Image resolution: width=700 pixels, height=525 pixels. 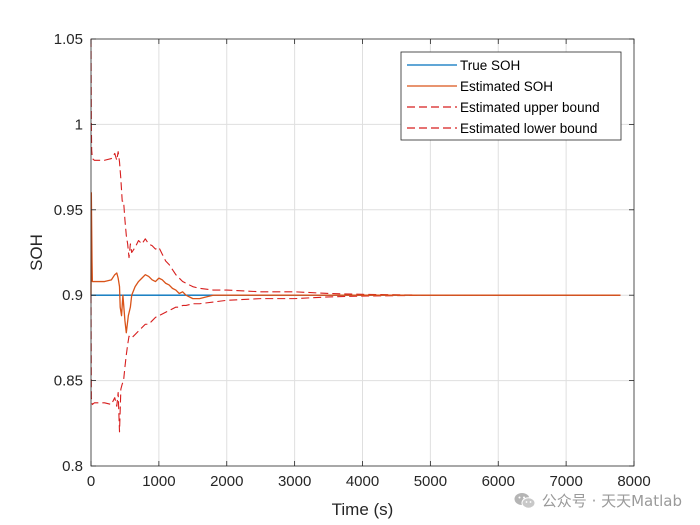 What do you see at coordinates (633, 481) in the screenshot?
I see `x-tick-label: 8000` at bounding box center [633, 481].